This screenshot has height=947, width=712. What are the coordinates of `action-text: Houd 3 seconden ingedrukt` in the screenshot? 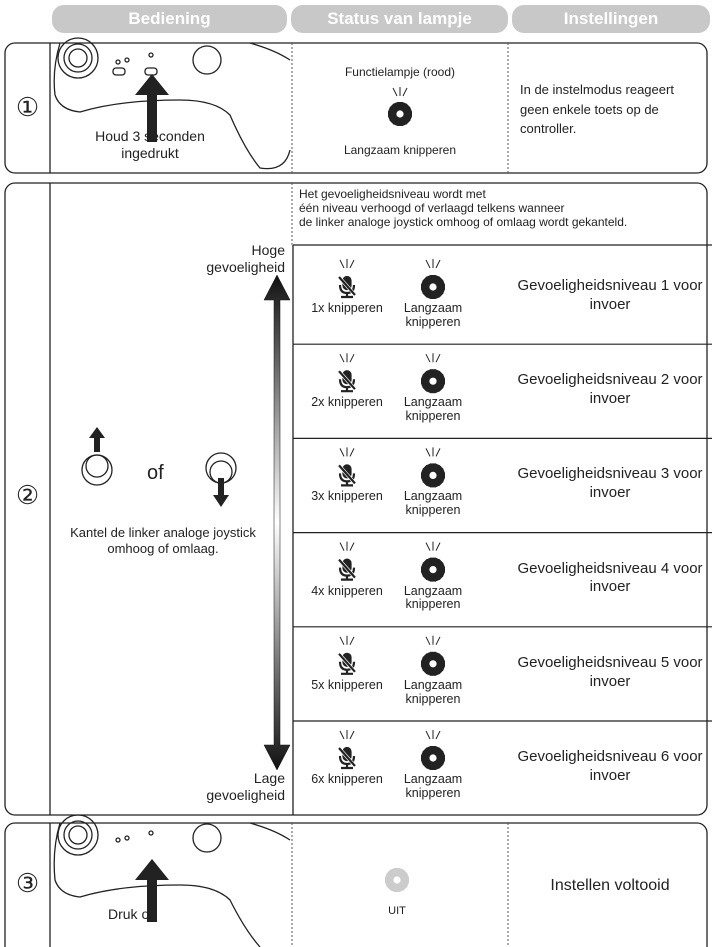 It's located at (150, 144).